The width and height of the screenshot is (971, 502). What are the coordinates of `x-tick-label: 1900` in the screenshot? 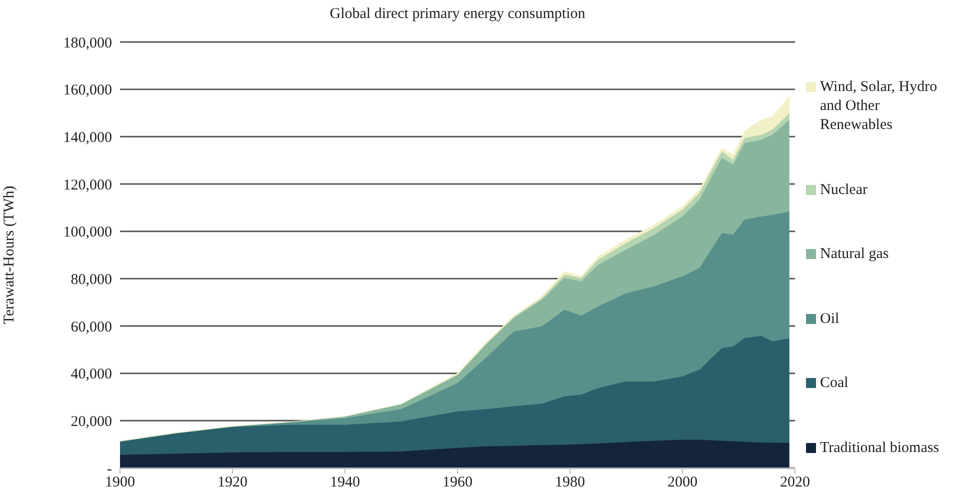 It's located at (120, 482).